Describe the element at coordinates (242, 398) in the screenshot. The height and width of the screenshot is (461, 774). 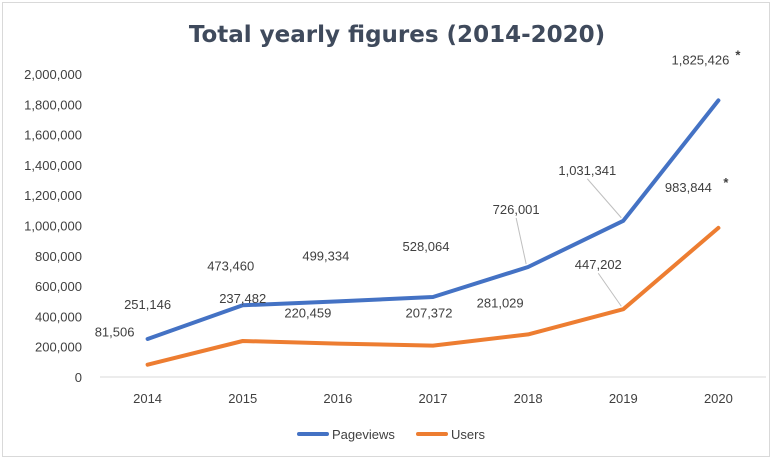
I see `x-tick-label: 2015` at that location.